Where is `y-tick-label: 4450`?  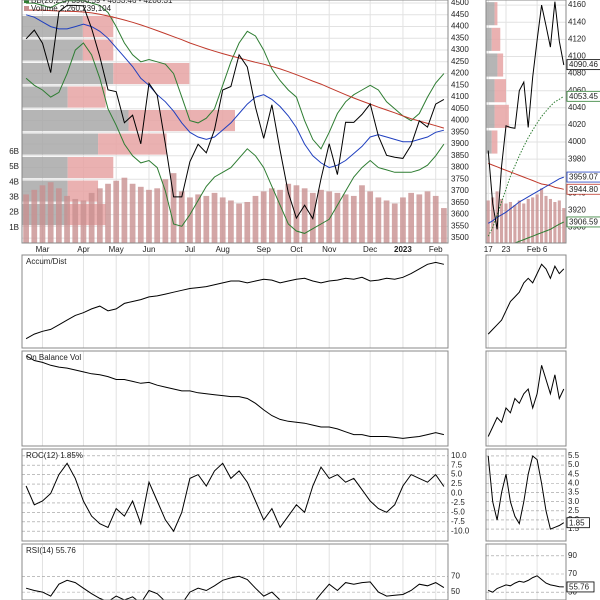 y-tick-label: 4450 is located at coordinates (460, 14).